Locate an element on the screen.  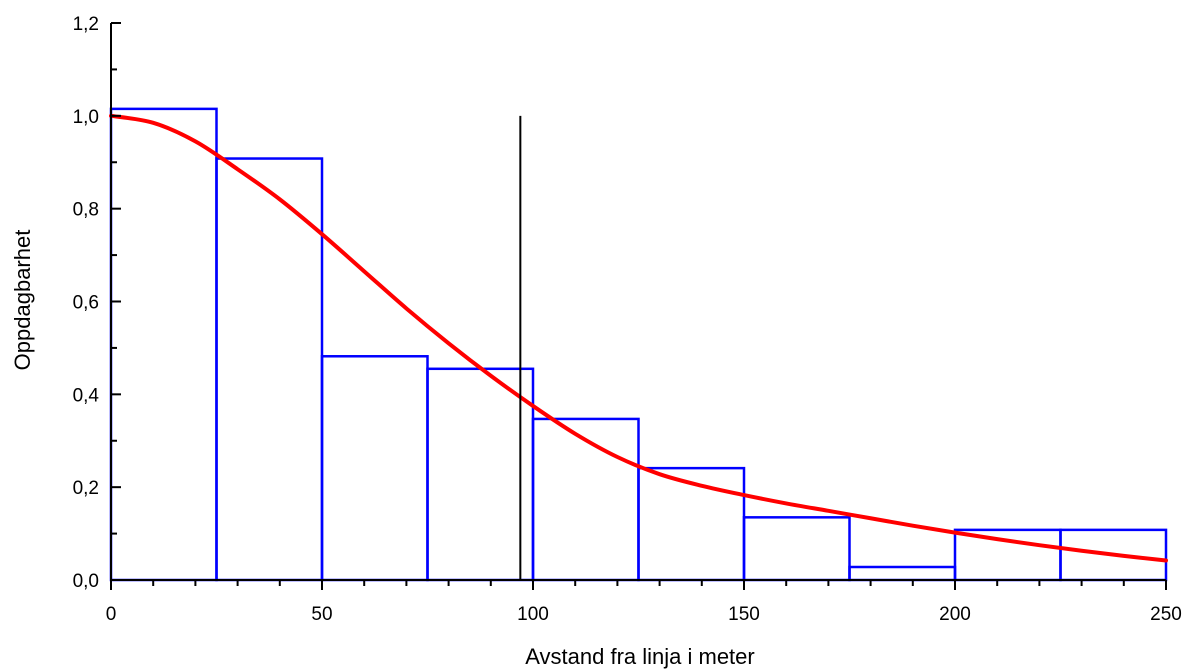
y-tick-label: 0,8 is located at coordinates (86, 210).